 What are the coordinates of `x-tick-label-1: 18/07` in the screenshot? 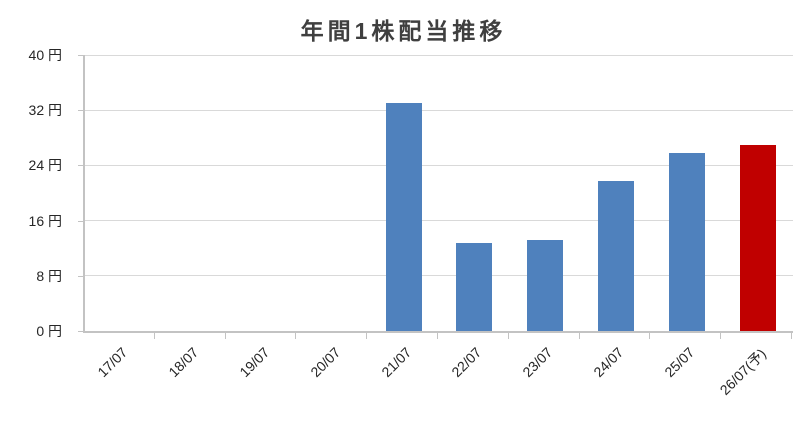 It's located at (183, 362).